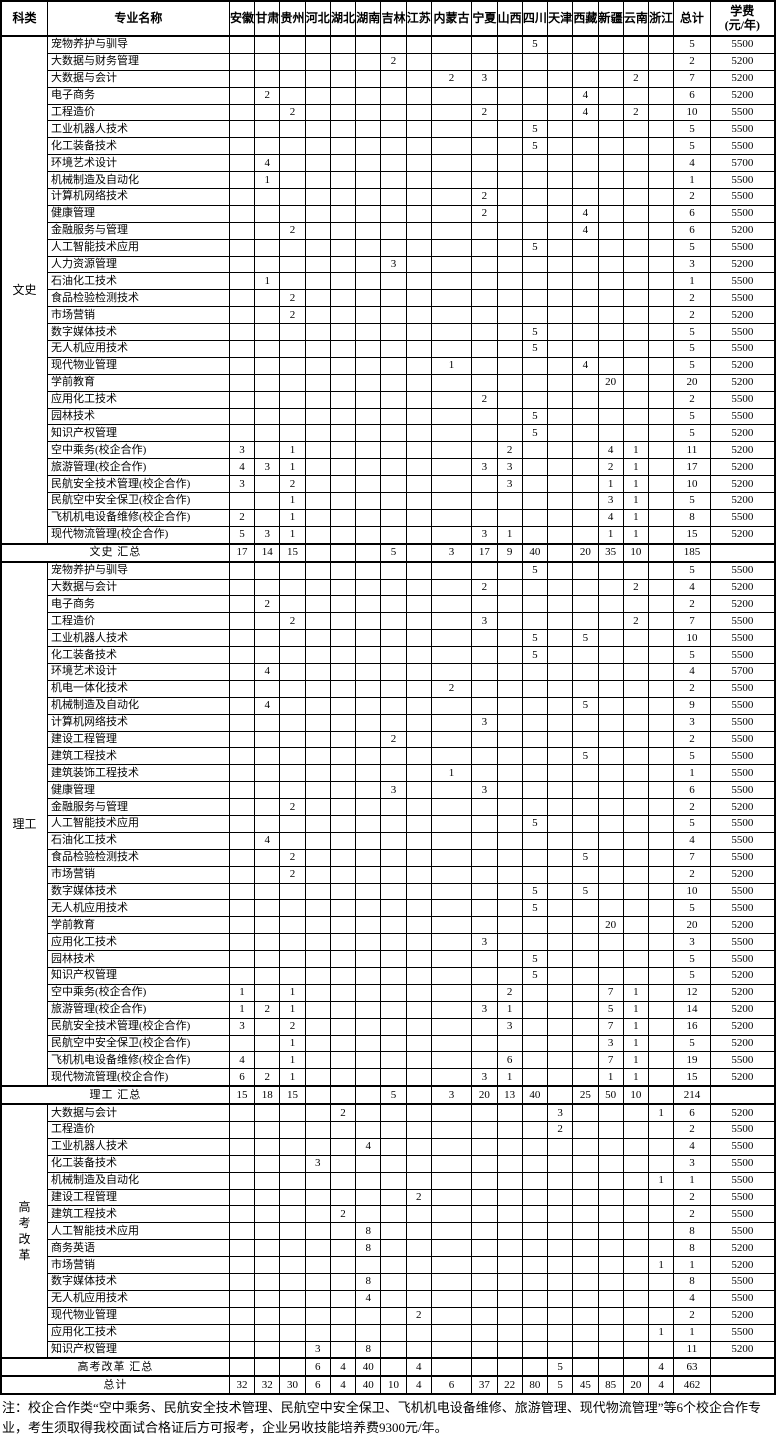  Describe the element at coordinates (138, 332) in the screenshot. I see `major-name-cell: 数字媒体技术` at that location.